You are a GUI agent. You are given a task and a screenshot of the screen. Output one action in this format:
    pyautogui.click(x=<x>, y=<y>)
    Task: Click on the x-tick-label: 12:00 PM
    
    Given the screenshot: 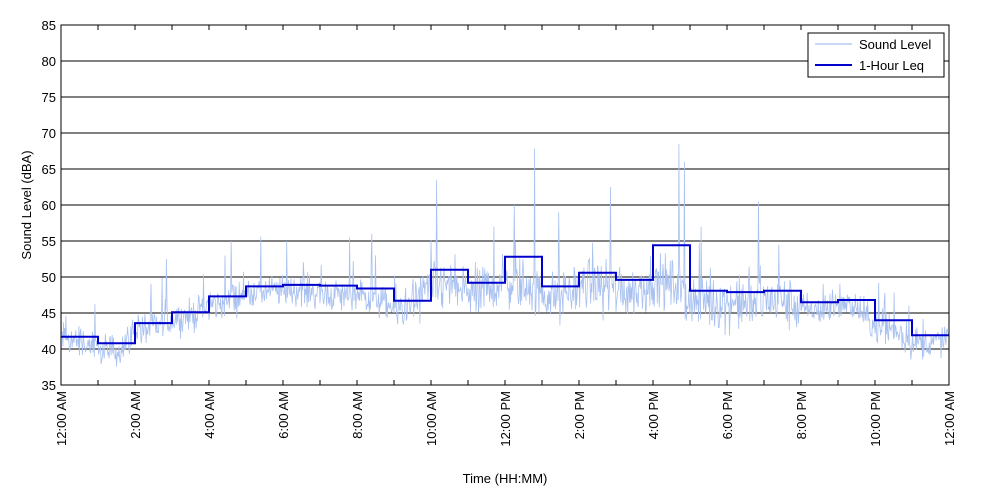 What is the action you would take?
    pyautogui.click(x=505, y=419)
    